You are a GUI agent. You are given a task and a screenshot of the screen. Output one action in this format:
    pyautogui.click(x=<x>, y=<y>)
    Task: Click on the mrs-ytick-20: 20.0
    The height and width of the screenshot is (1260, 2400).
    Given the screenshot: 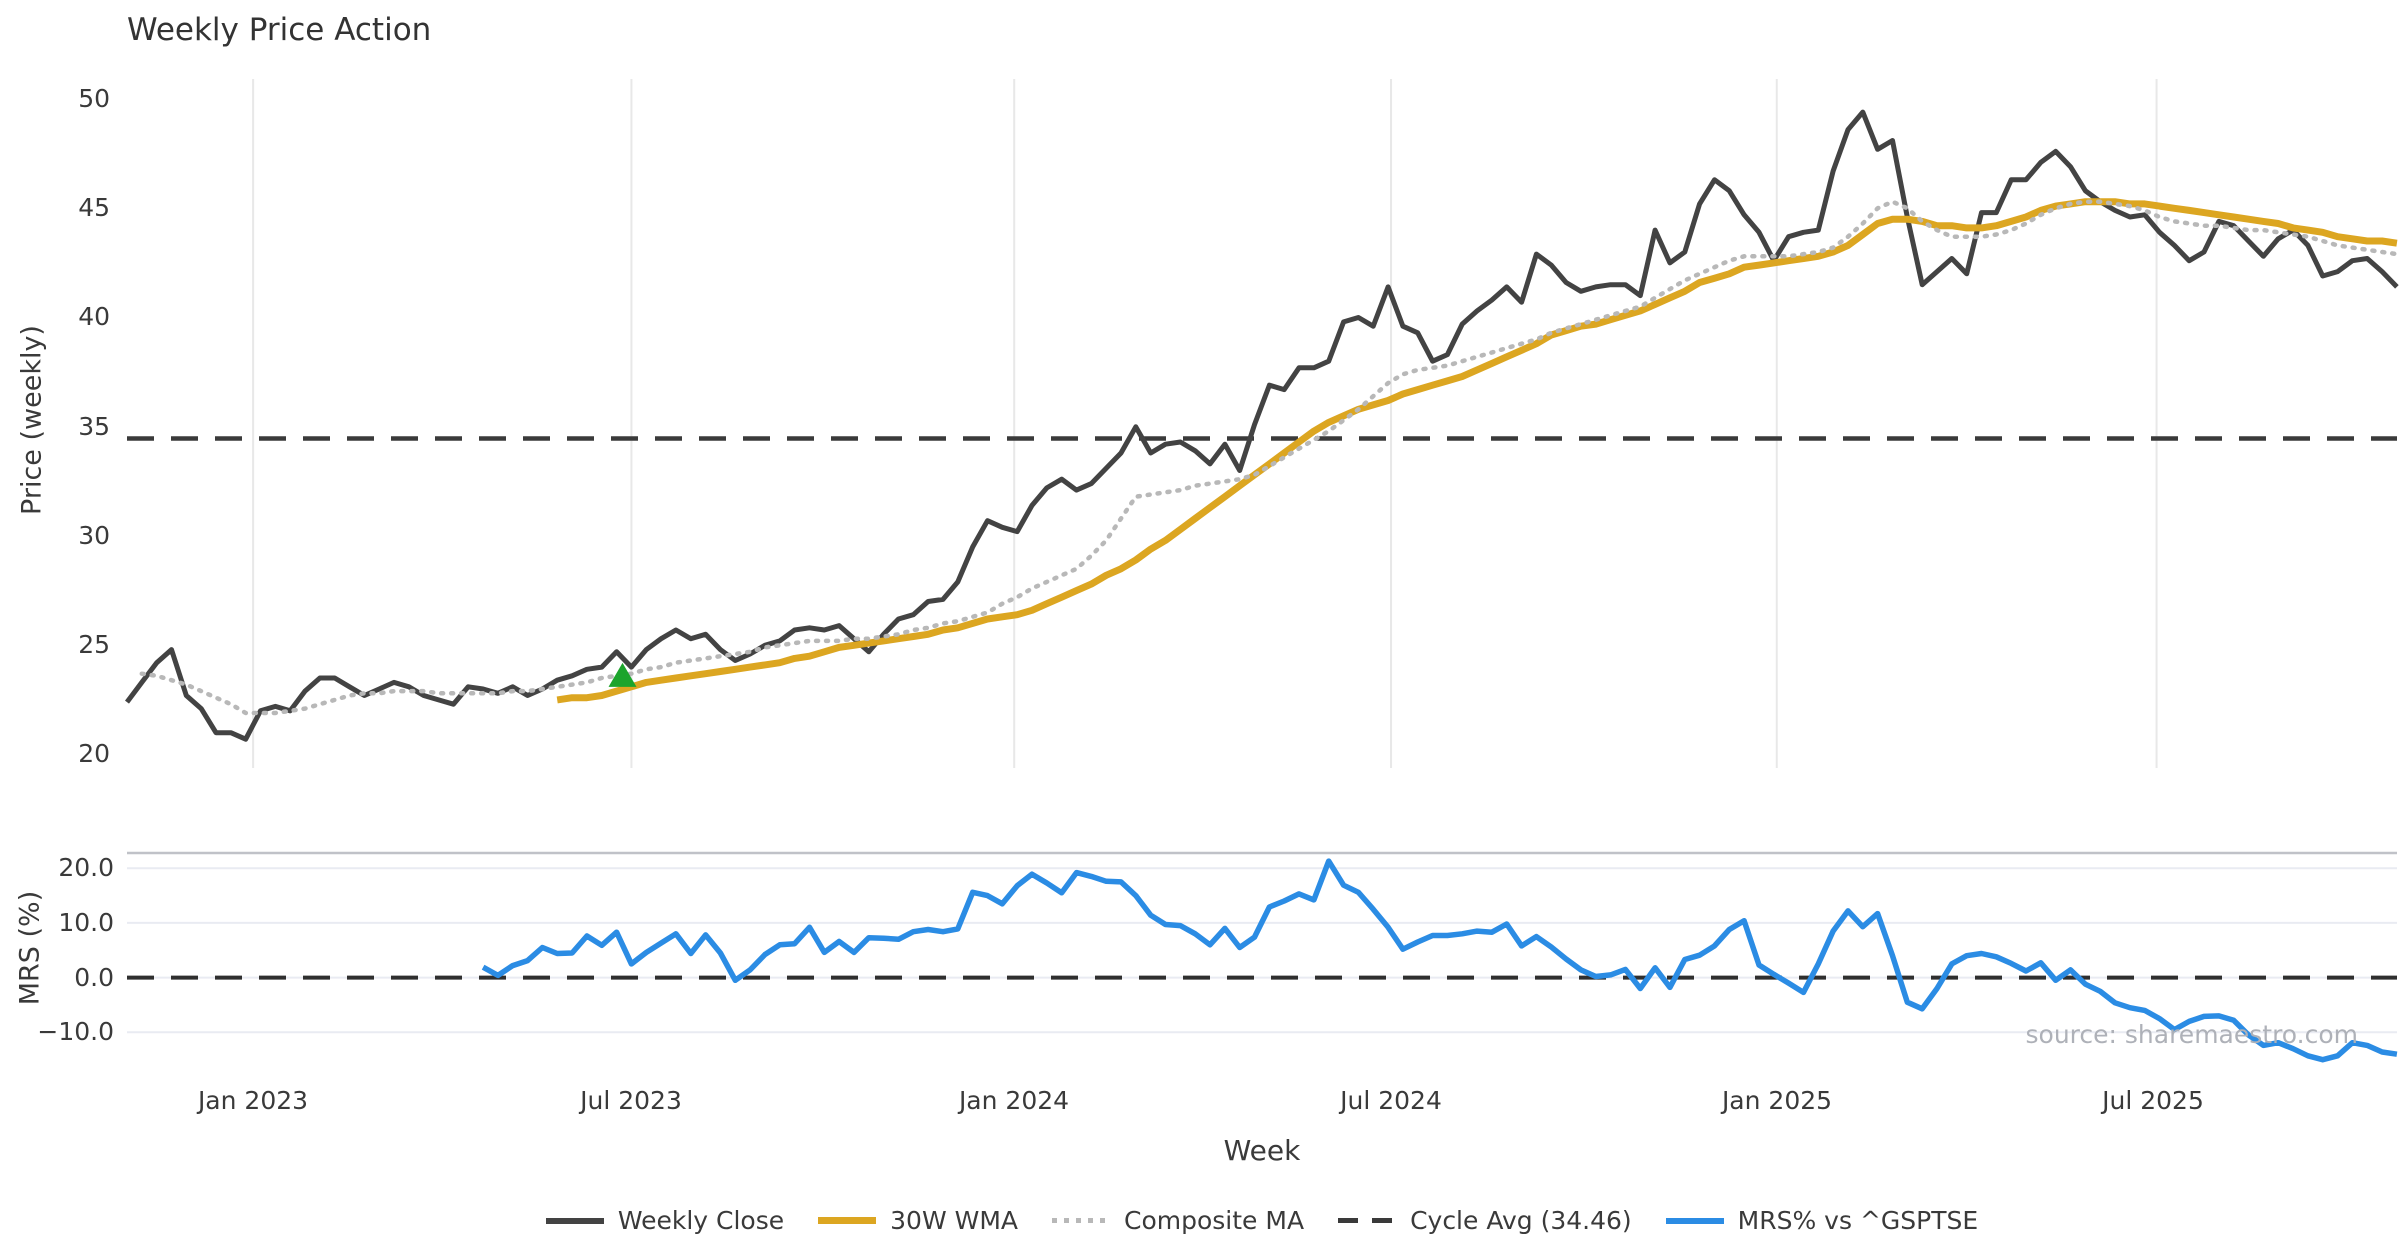 What is the action you would take?
    pyautogui.click(x=86, y=867)
    